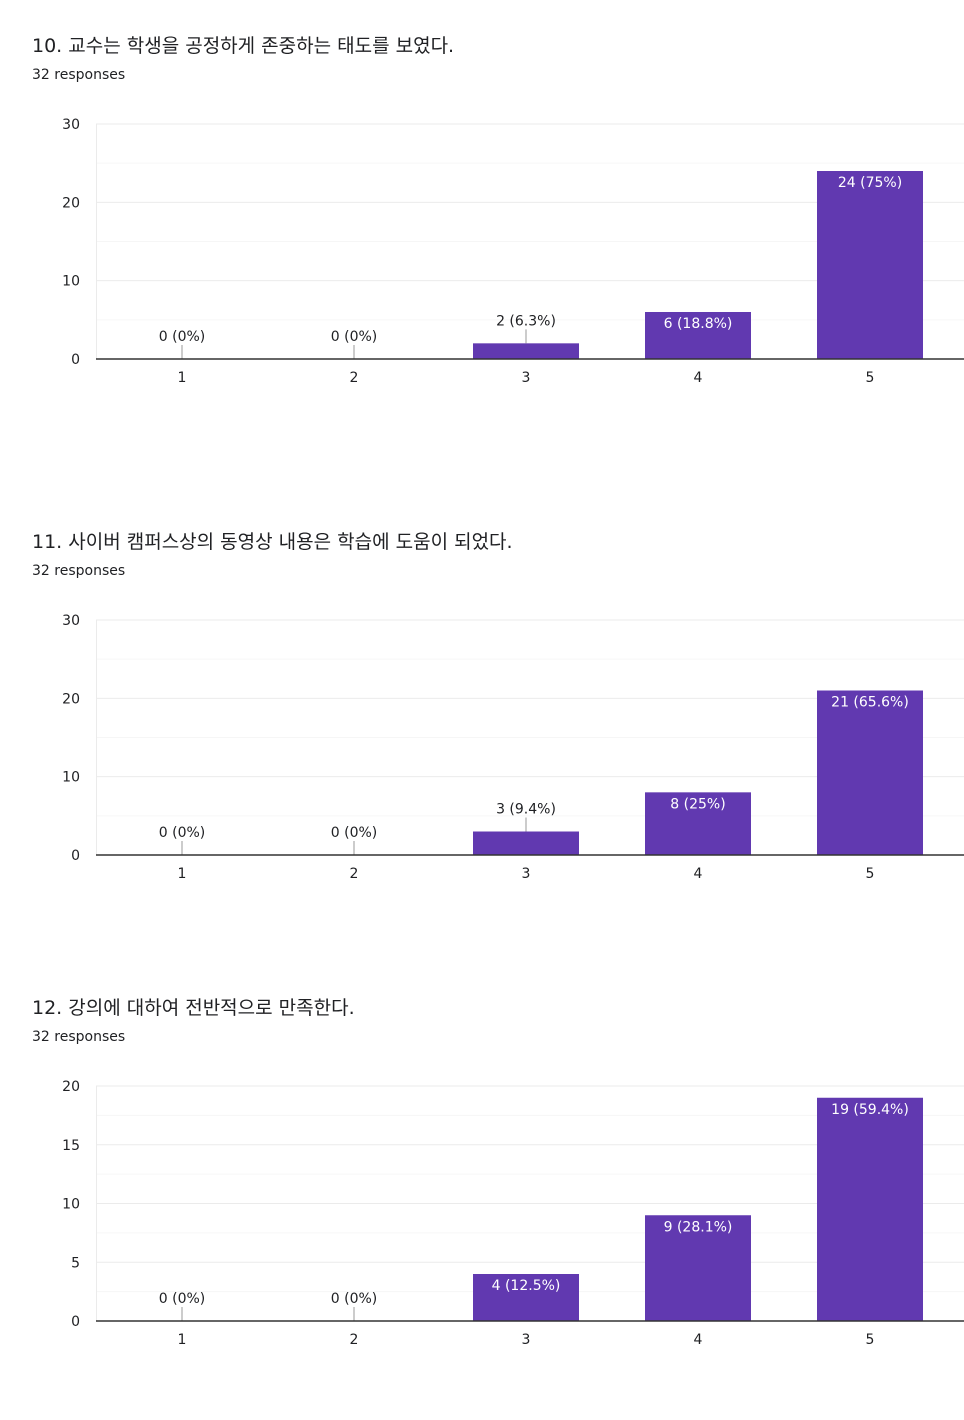  Describe the element at coordinates (75, 1263) in the screenshot. I see `y-tick-label: 5` at that location.